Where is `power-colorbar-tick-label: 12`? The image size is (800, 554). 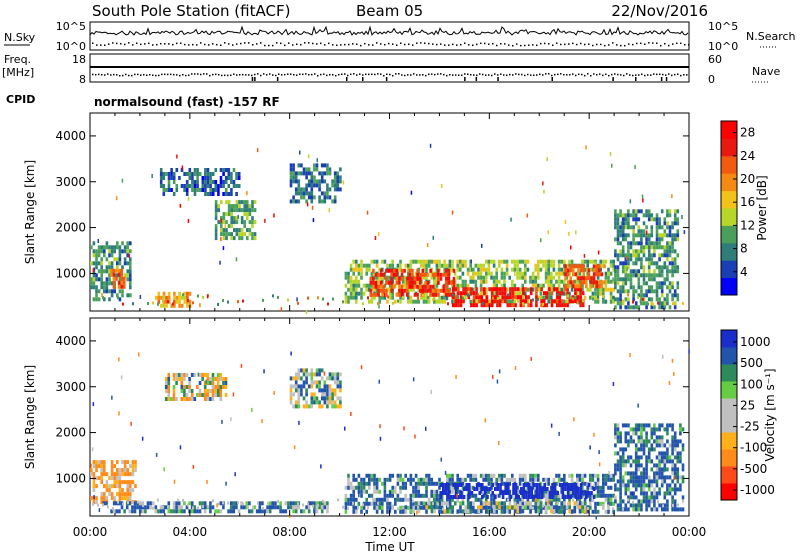 power-colorbar-tick-label: 12 is located at coordinates (747, 225).